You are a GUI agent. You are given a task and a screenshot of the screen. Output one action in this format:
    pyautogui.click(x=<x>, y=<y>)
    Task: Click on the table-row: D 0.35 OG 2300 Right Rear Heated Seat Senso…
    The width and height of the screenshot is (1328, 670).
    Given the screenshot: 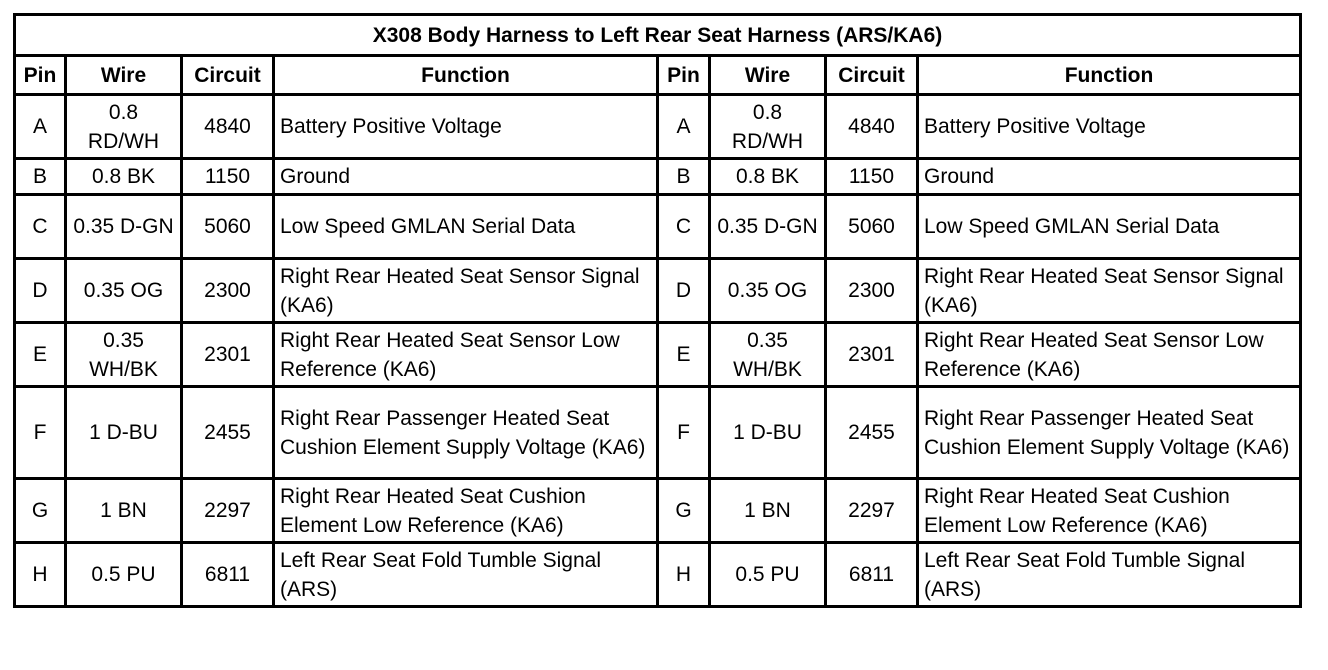 What is the action you would take?
    pyautogui.click(x=658, y=290)
    